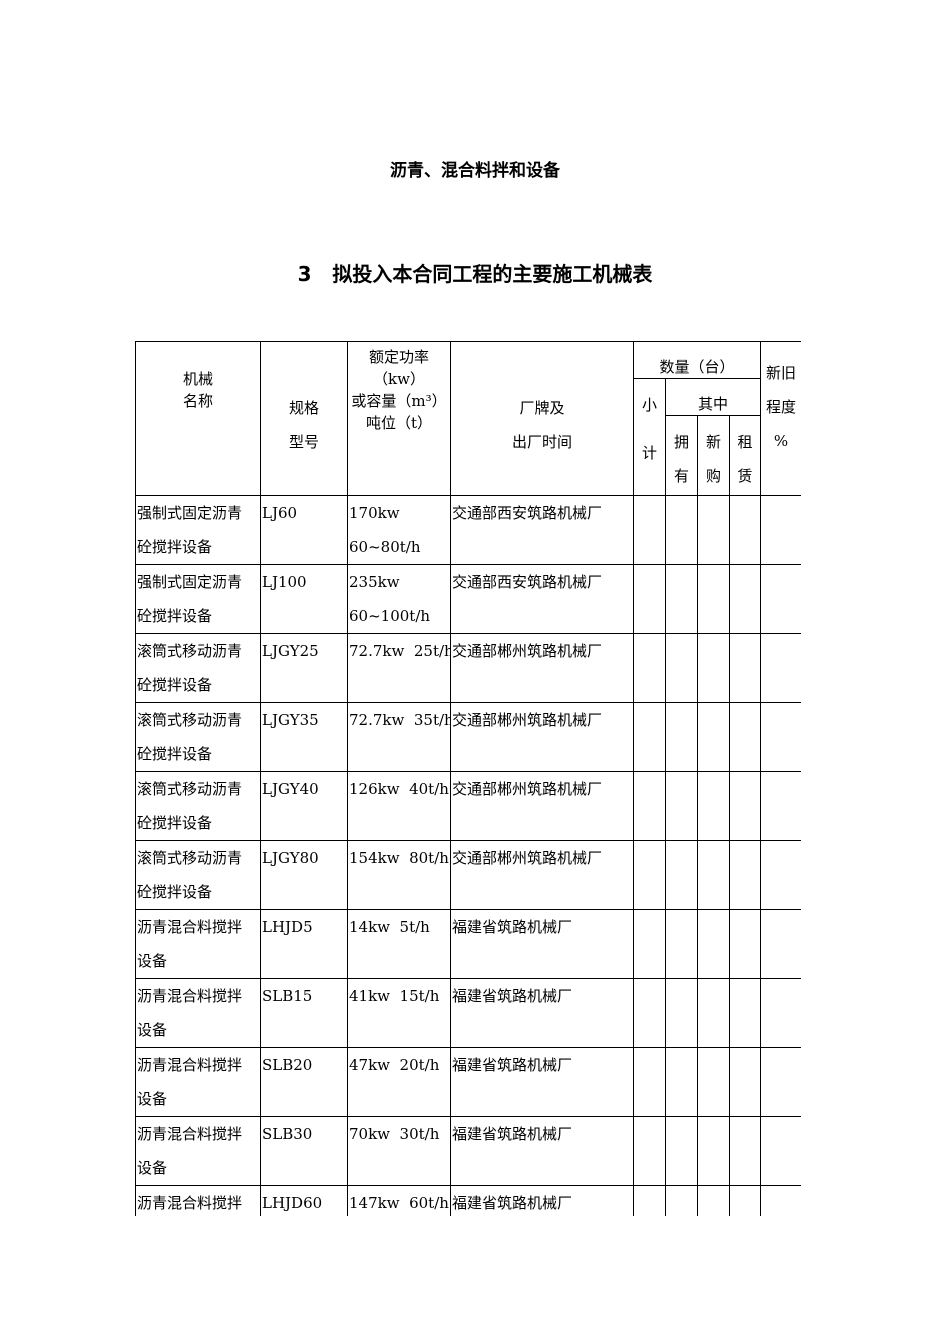 The image size is (950, 1344). What do you see at coordinates (304, 668) in the screenshot?
I see `cell-model: LJGY25` at bounding box center [304, 668].